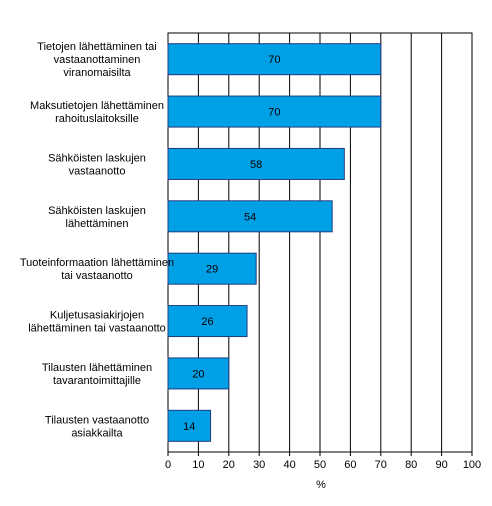  What do you see at coordinates (229, 465) in the screenshot?
I see `x-tick-label-20: 20` at bounding box center [229, 465].